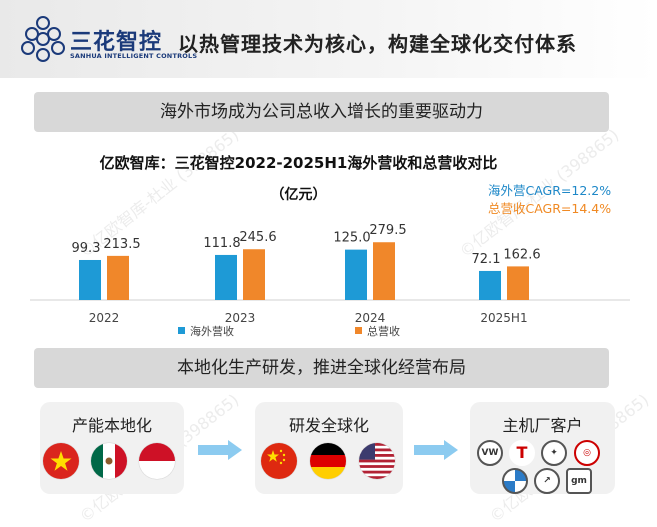 This screenshot has height=527, width=657. Describe the element at coordinates (321, 368) in the screenshot. I see `section-banner-global: 本地化生产研发，推进全球化经营布局` at that location.